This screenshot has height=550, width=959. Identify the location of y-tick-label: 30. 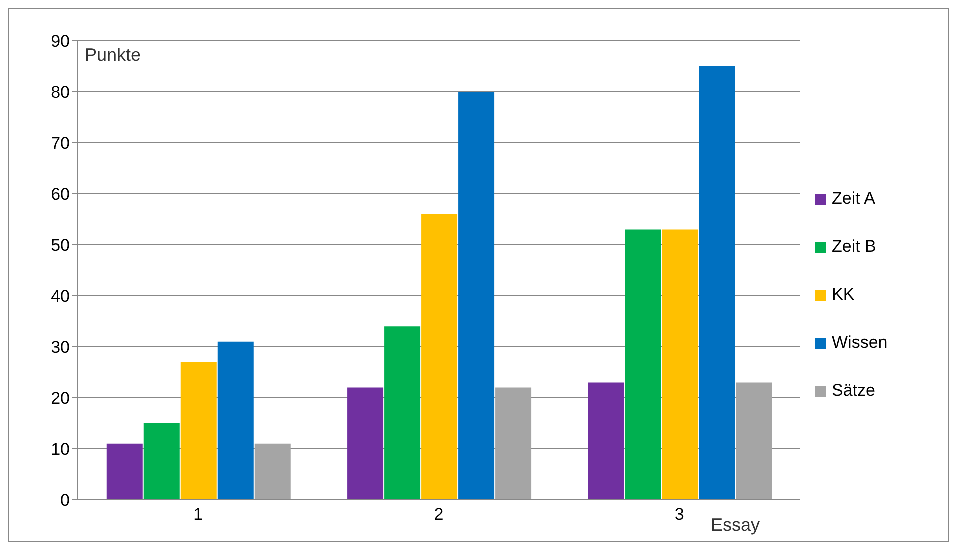
(60, 348).